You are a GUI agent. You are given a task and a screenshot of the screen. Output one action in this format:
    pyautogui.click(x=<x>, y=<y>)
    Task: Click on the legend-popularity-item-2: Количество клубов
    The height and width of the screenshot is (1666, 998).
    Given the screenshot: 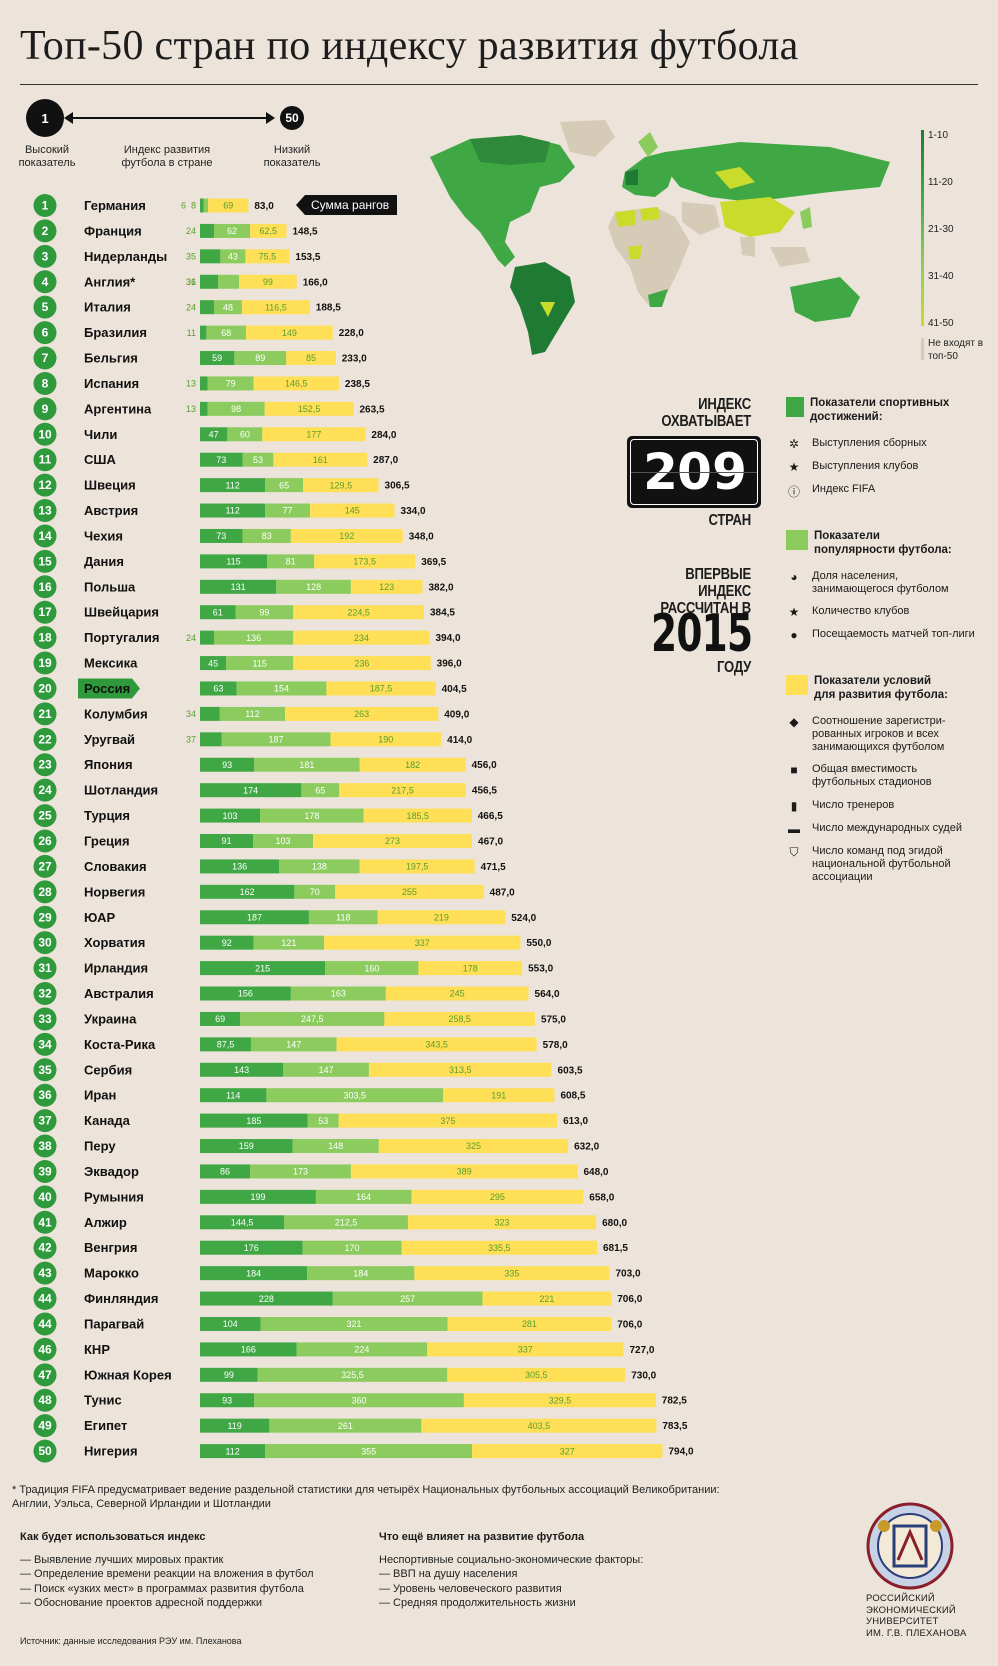 What is the action you would take?
    pyautogui.click(x=861, y=610)
    